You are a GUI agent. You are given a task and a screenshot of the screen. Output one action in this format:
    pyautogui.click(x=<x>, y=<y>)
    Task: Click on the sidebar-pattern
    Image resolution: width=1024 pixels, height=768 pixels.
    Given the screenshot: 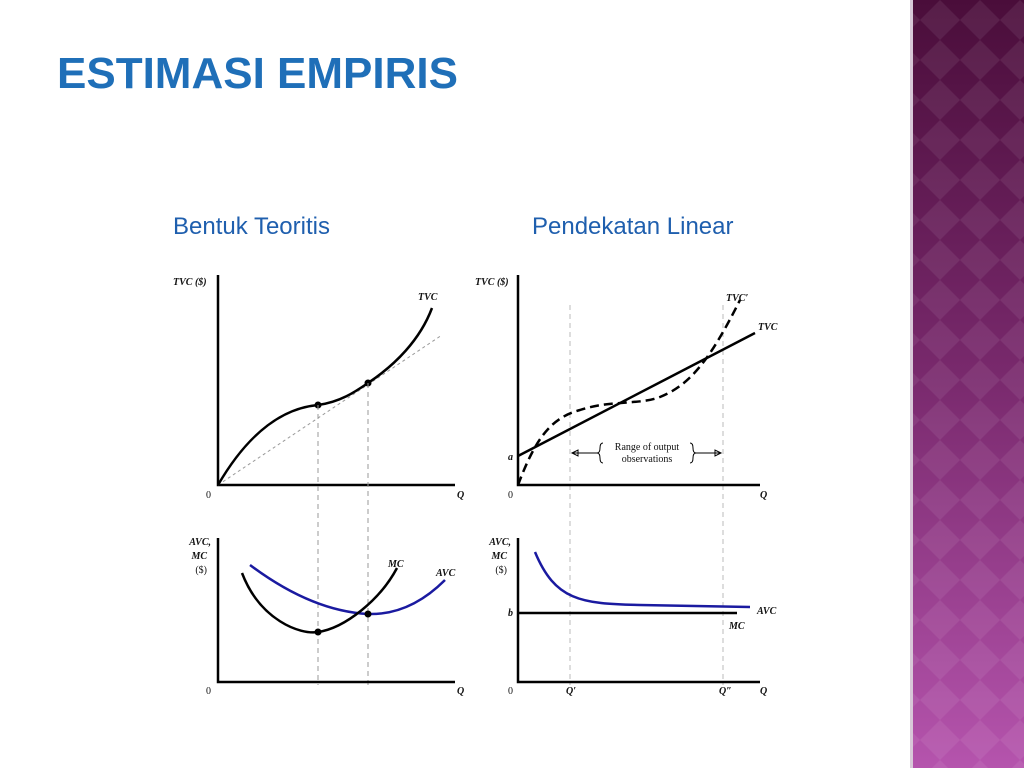 What is the action you would take?
    pyautogui.click(x=968, y=384)
    